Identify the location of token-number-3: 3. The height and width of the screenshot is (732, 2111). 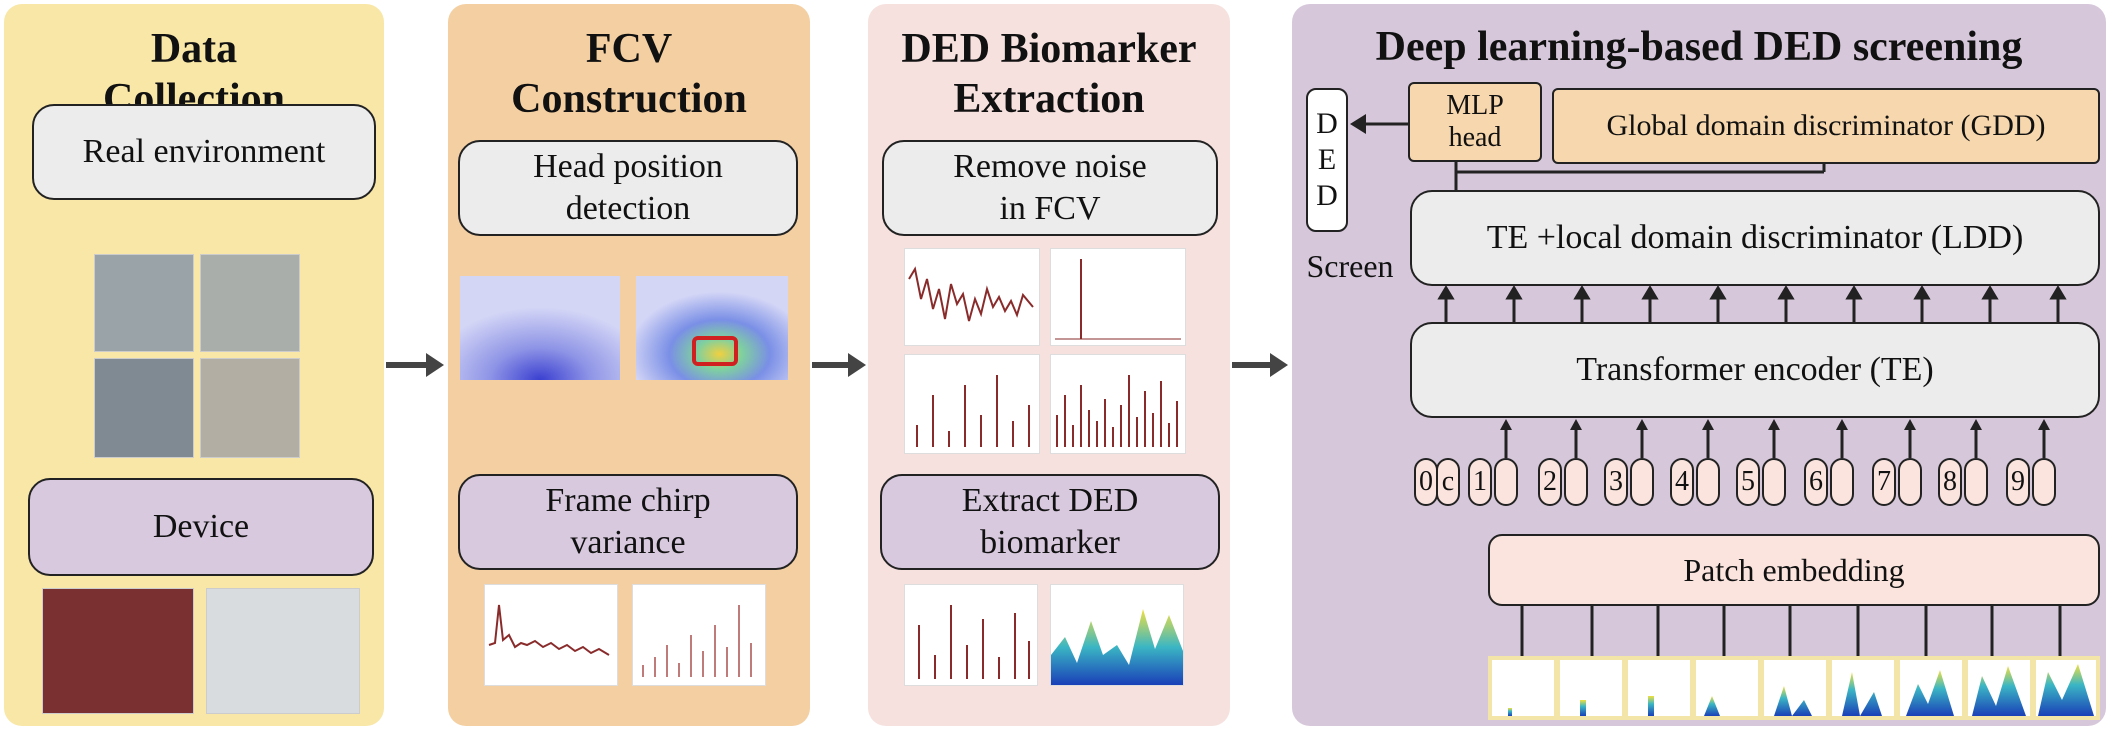
(1616, 482).